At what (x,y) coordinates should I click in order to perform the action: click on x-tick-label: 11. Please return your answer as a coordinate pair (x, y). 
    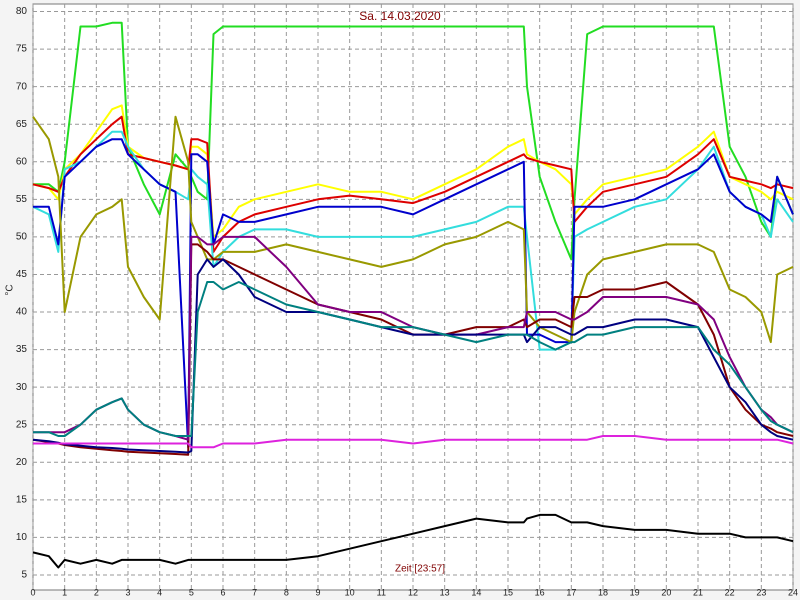
    Looking at the image, I should click on (381, 592).